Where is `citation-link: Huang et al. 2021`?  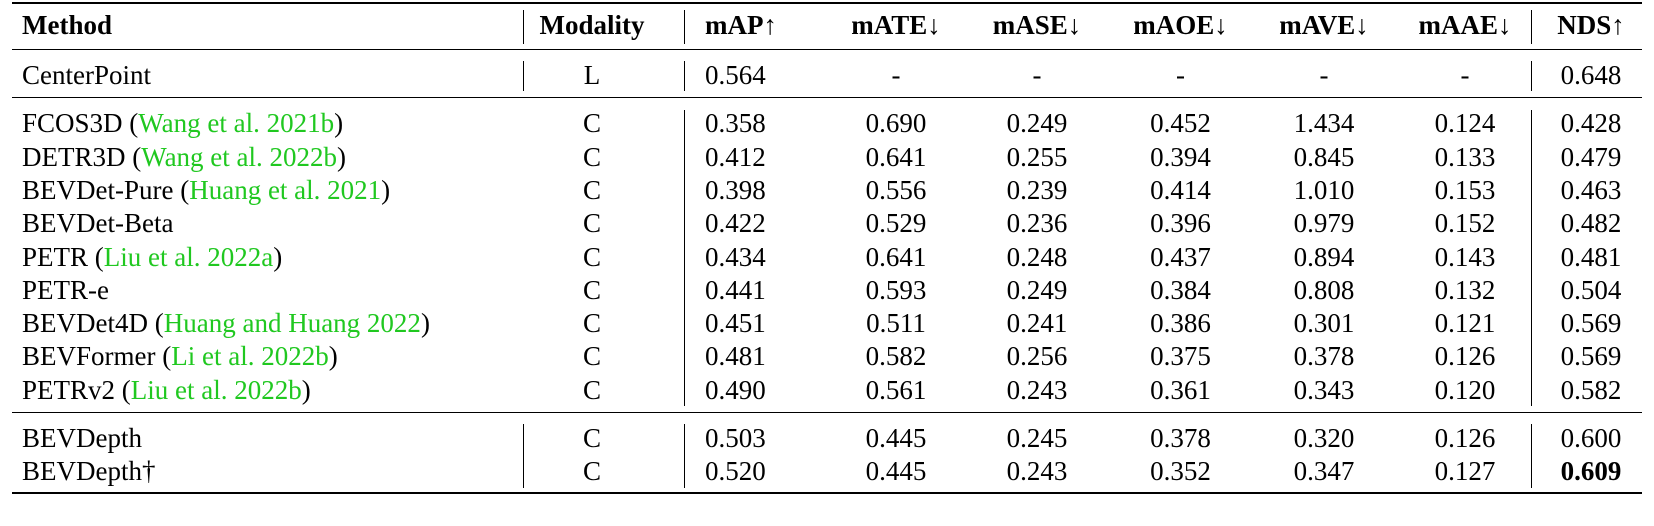
citation-link: Huang et al. 2021 is located at coordinates (285, 190).